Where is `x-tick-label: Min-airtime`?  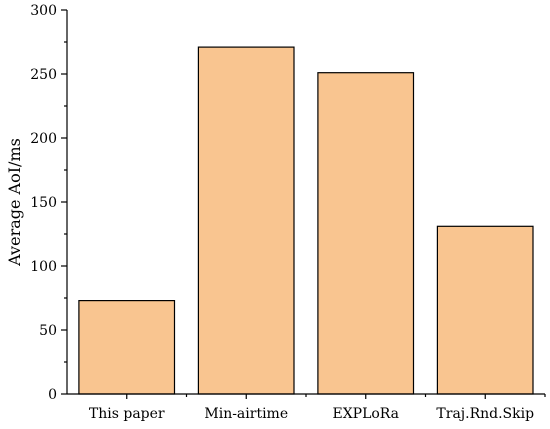
x-tick-label: Min-airtime is located at coordinates (246, 414).